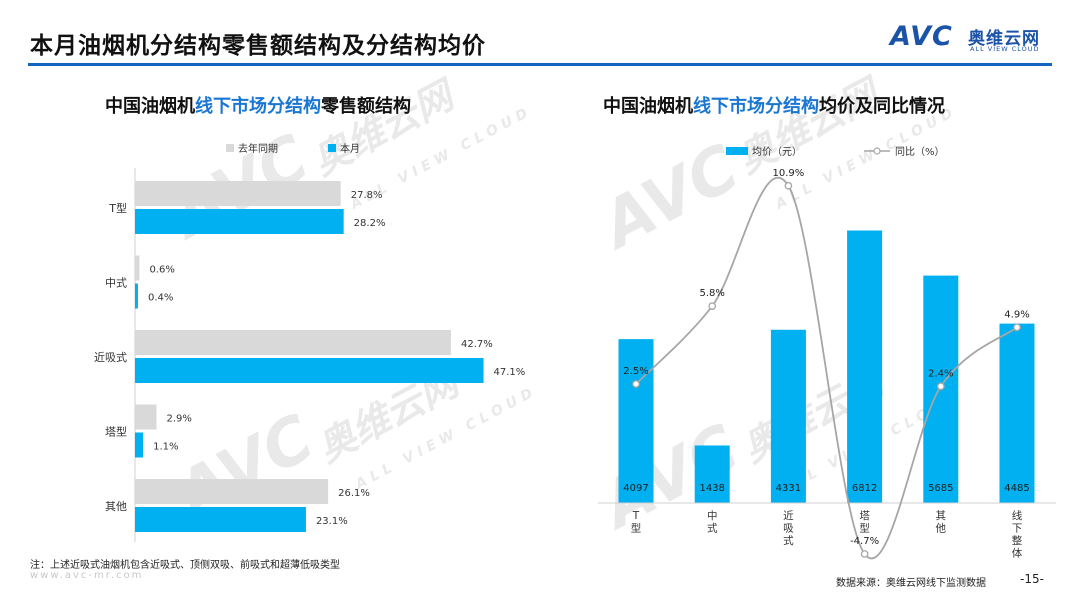  I want to click on data-label: 1.1%, so click(165, 447).